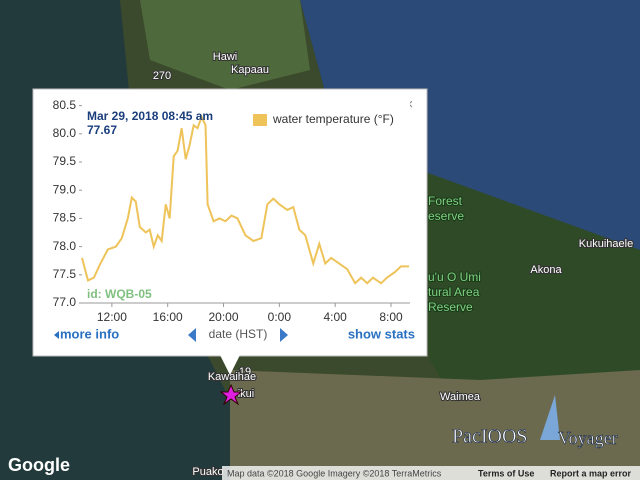  Describe the element at coordinates (391, 317) in the screenshot. I see `x-tick-label: 8:00` at that location.